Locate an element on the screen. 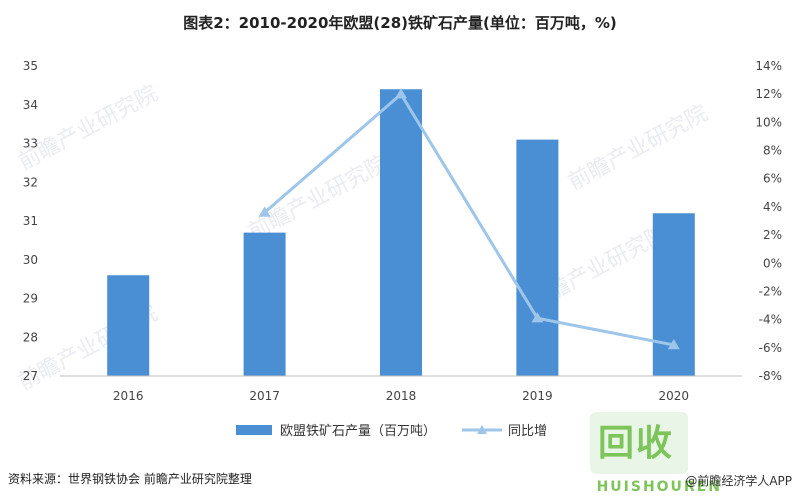 The width and height of the screenshot is (800, 500). legend: 欧盟铁矿石产量（百万吨） 同比增 is located at coordinates (391, 431).